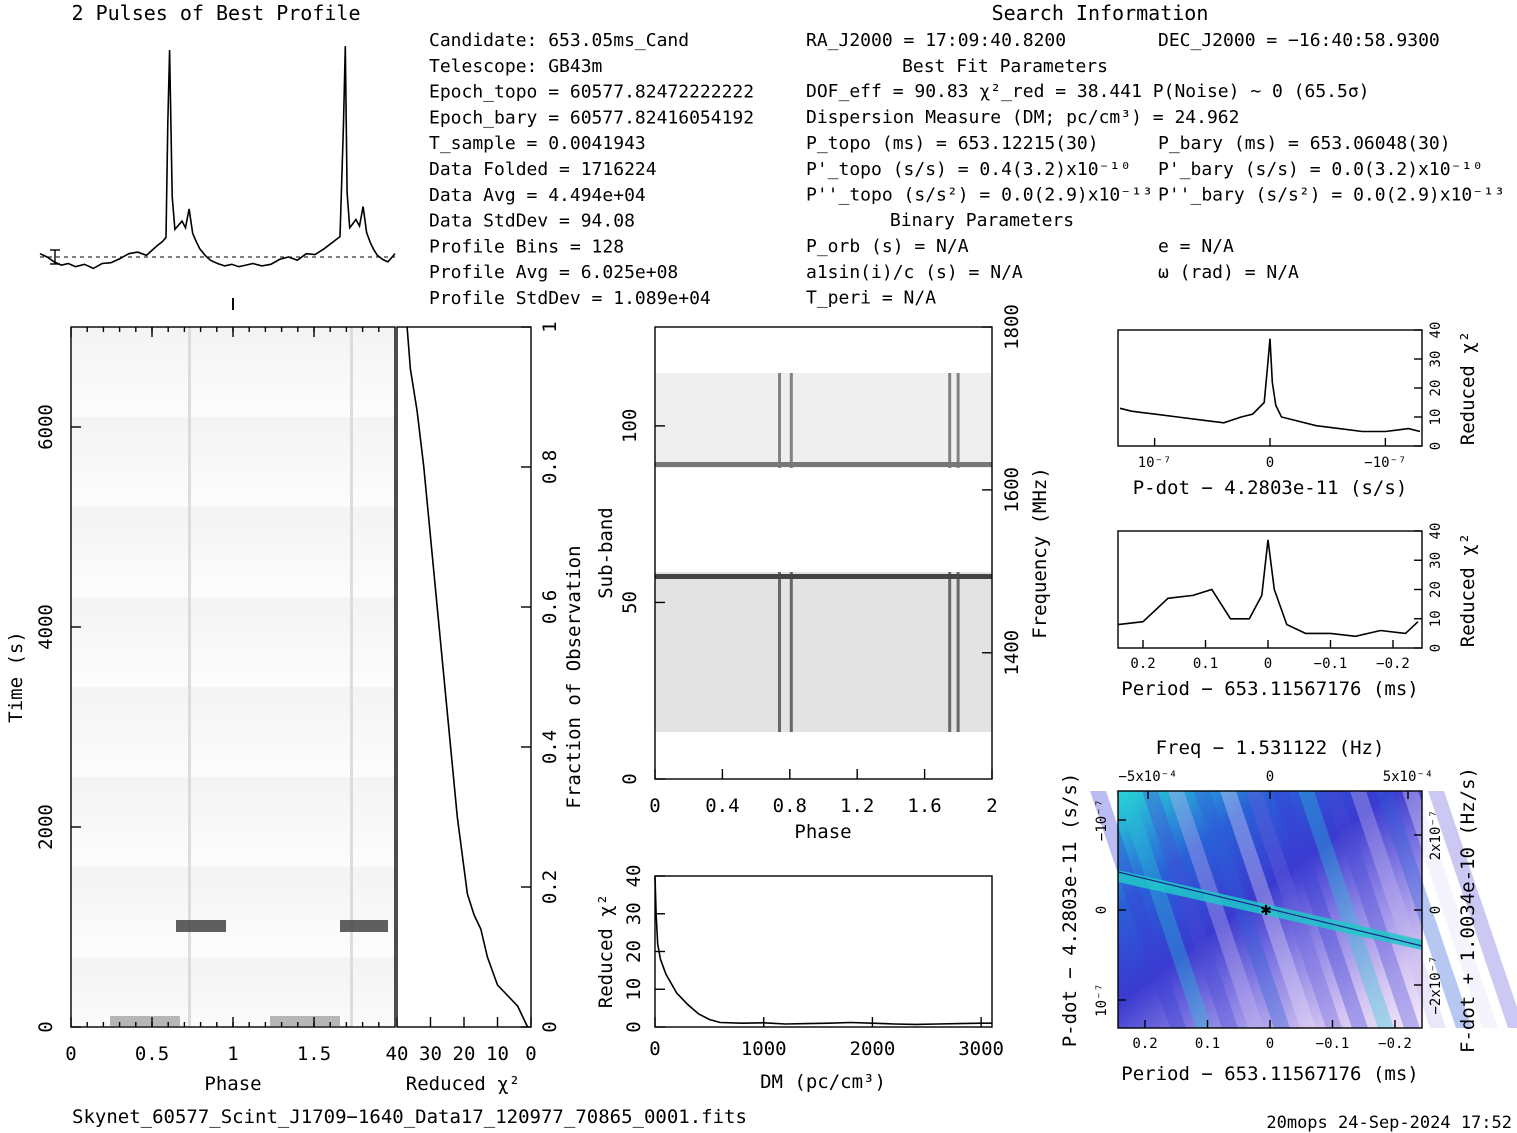 This screenshot has width=1517, height=1133. What do you see at coordinates (1228, 272) in the screenshot?
I see `binary-line: ω (rad) = N/A` at bounding box center [1228, 272].